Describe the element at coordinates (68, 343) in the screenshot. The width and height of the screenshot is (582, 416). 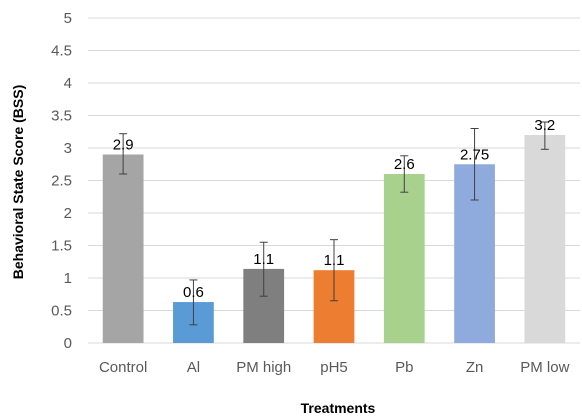
I see `y-tick-label: 0` at that location.